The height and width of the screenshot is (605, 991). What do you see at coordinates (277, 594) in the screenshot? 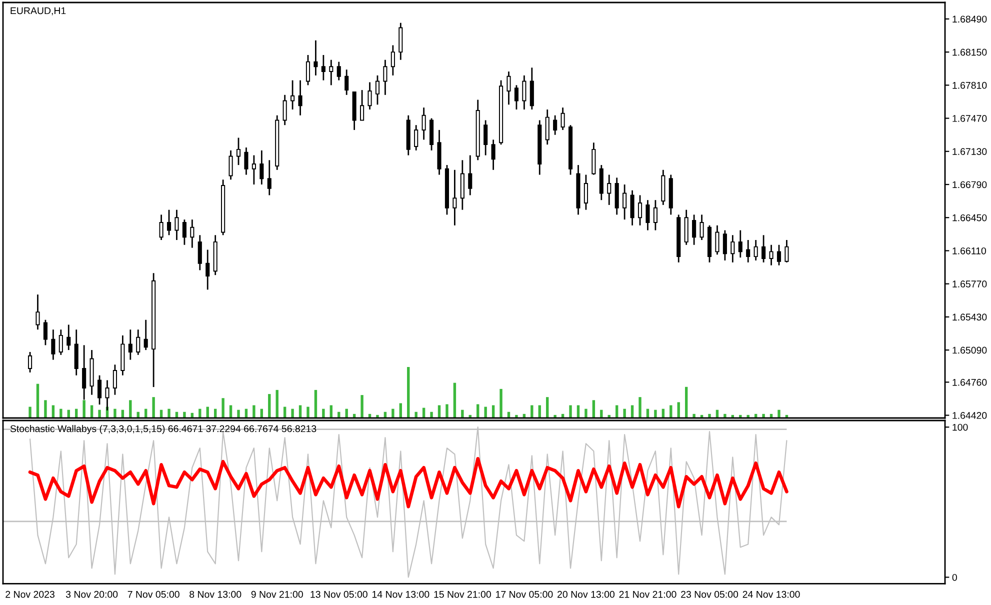
I see `x-tick-label: 9 Nov 21:00` at bounding box center [277, 594].